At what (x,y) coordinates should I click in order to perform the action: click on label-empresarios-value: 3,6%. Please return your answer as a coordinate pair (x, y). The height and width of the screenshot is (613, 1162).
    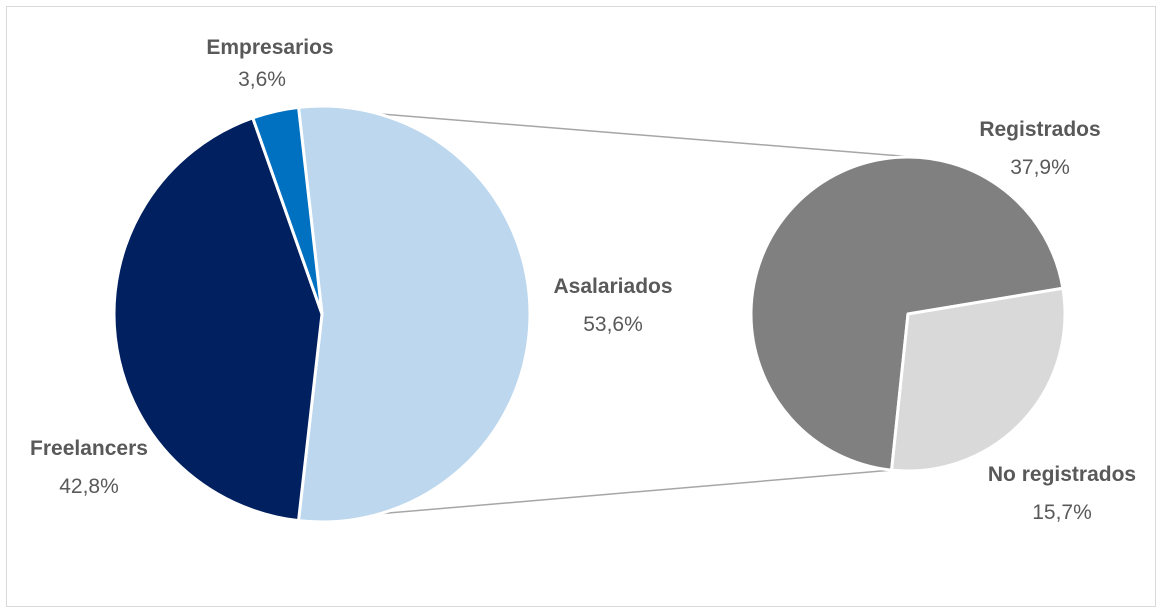
    Looking at the image, I should click on (262, 79).